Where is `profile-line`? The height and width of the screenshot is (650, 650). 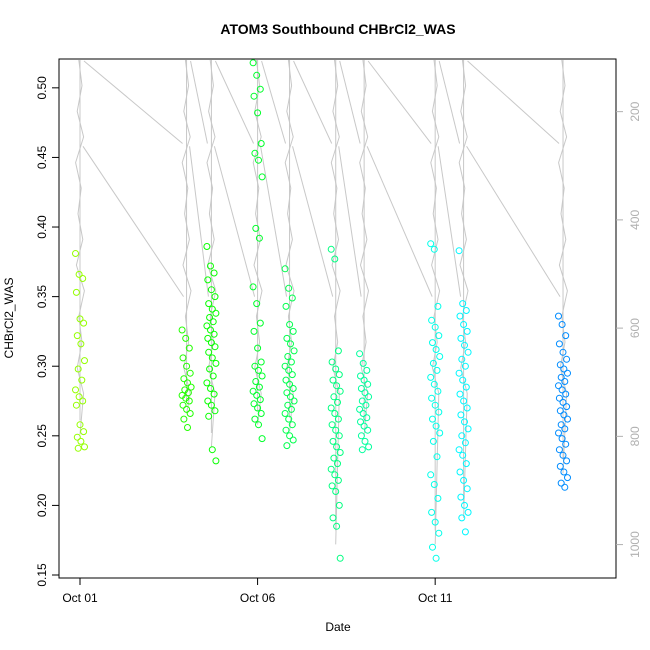
profile-line is located at coordinates (80, 247).